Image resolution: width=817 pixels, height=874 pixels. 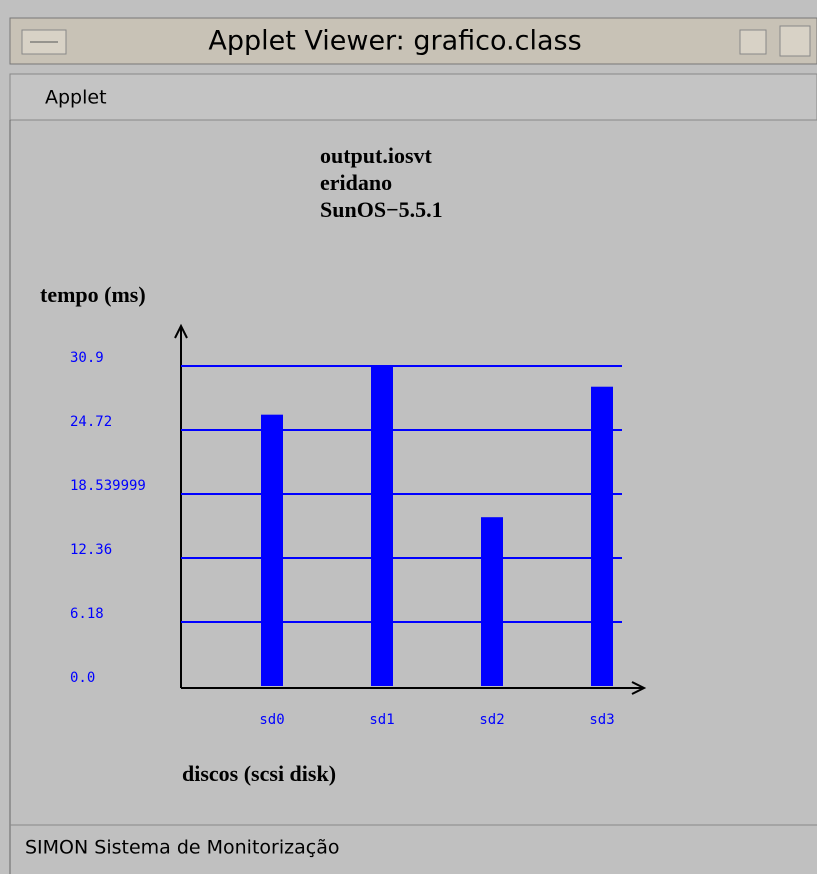 What do you see at coordinates (753, 42) in the screenshot?
I see `minimize-button` at bounding box center [753, 42].